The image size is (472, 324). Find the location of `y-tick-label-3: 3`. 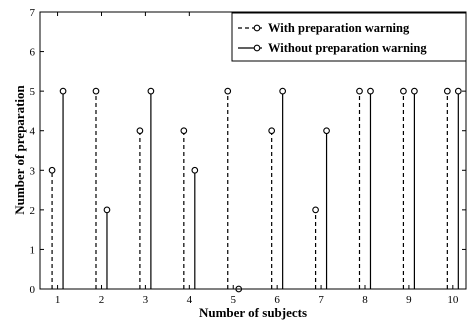

y-tick-label-3: 3 is located at coordinates (33, 171).